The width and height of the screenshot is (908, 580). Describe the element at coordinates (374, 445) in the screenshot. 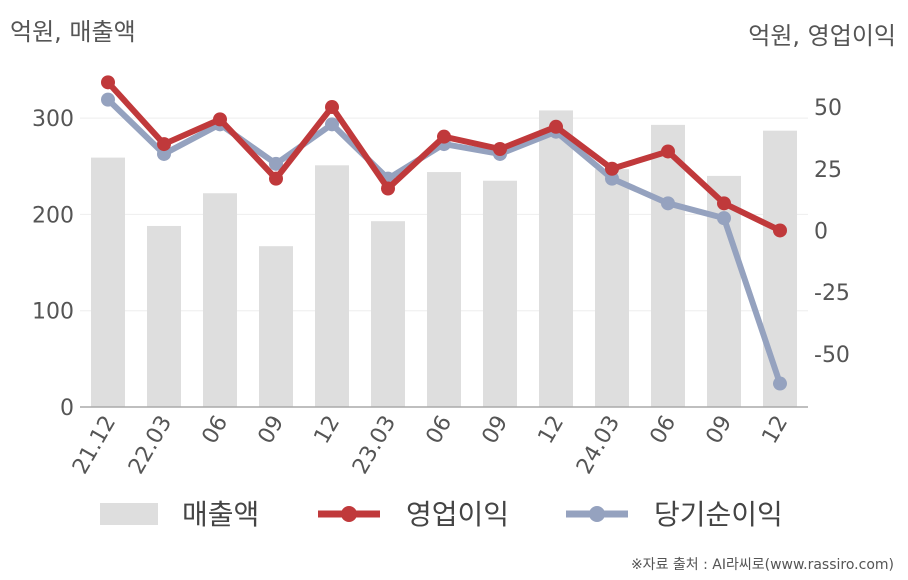

I see `x-tick-label: 23.03` at that location.